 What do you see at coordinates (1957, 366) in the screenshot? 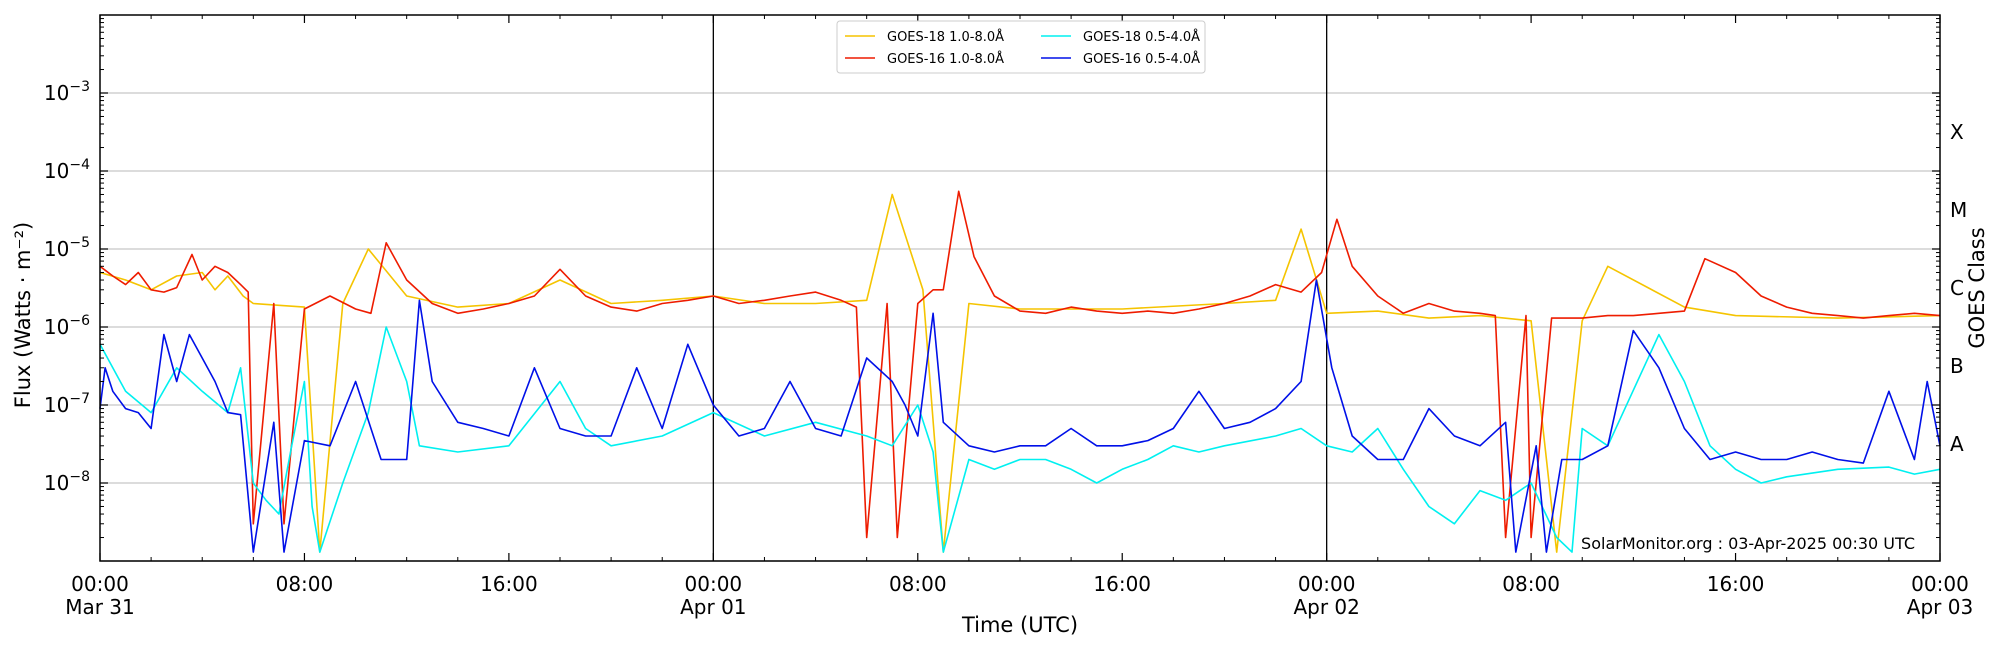
I see `goes-class-label: B` at bounding box center [1957, 366].